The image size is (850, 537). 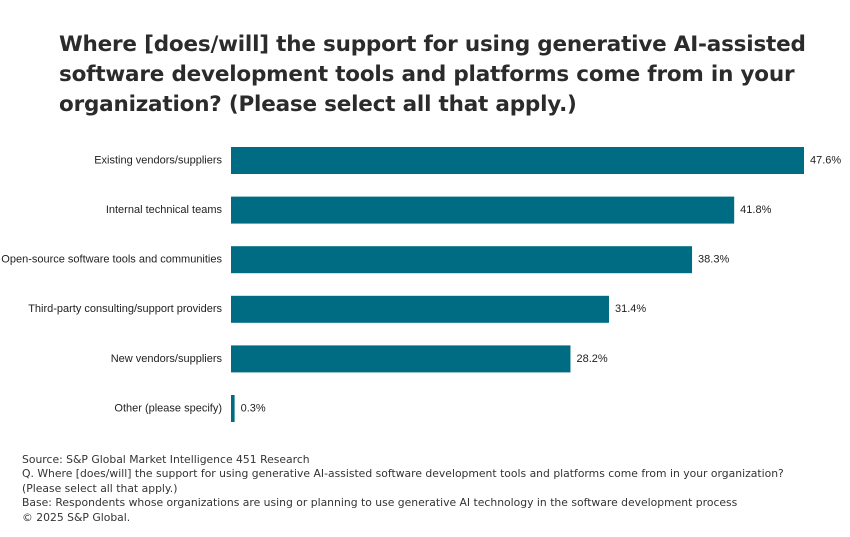 I want to click on category-label: Other (please specify), so click(x=168, y=408).